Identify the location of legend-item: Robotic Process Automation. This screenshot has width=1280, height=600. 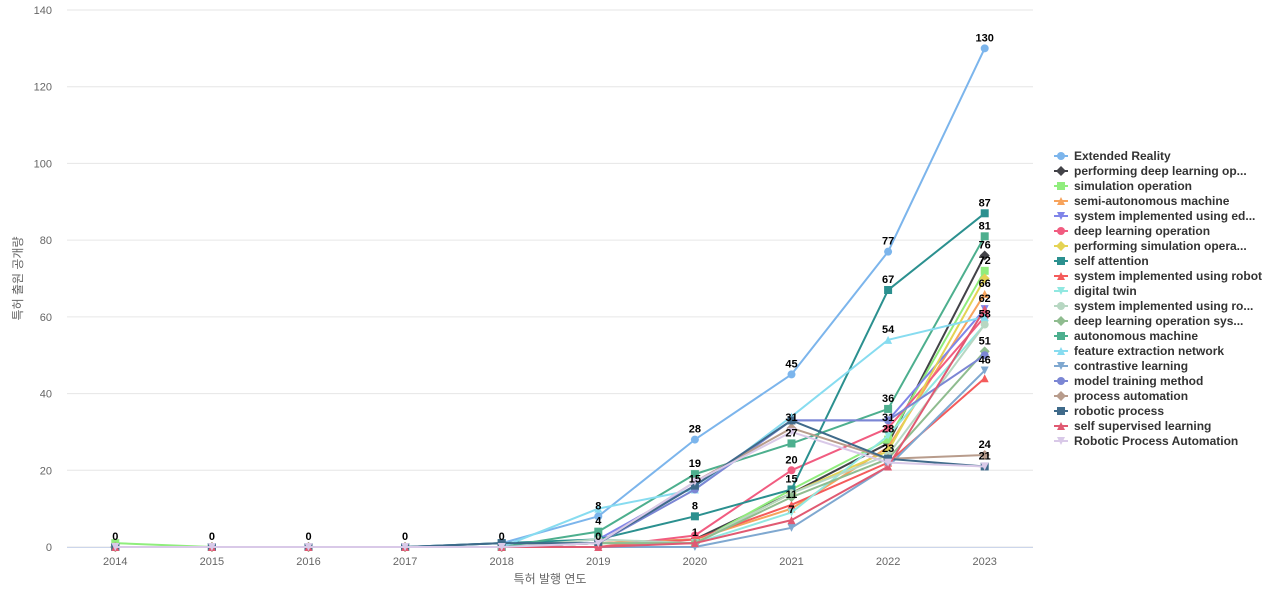
(1146, 441).